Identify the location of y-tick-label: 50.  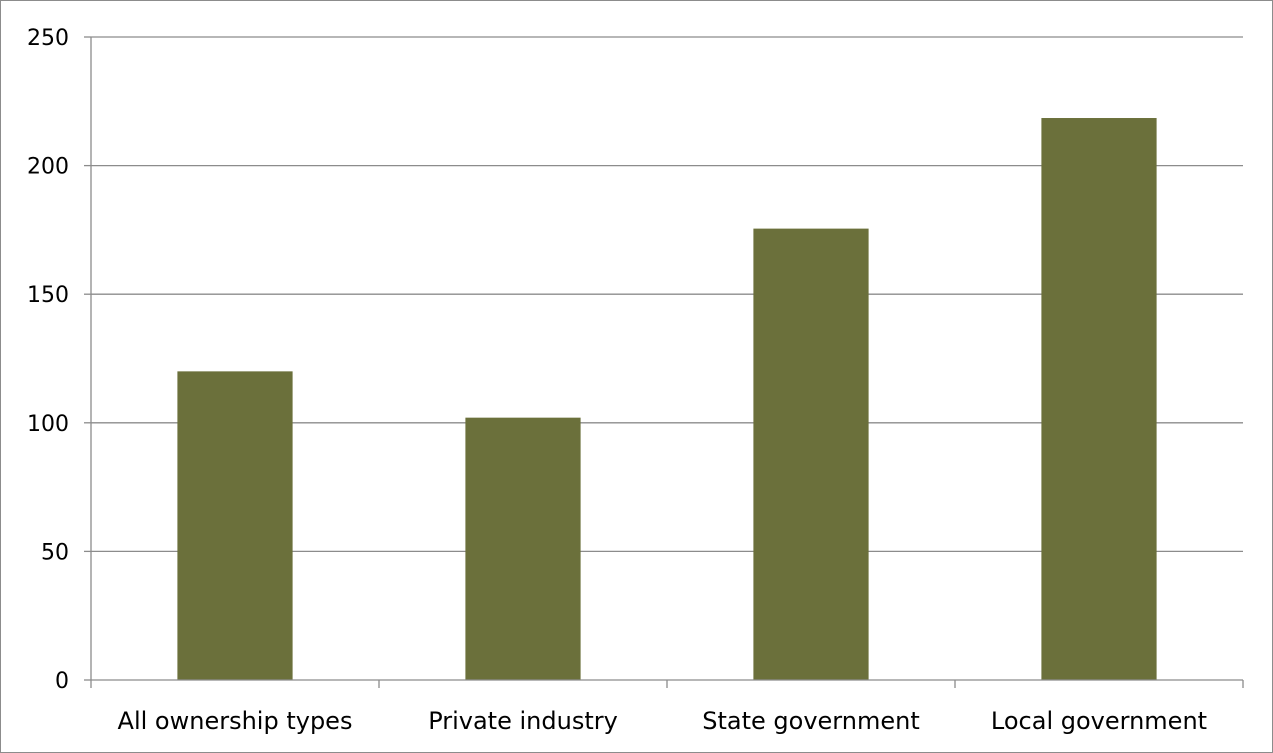
(55, 552).